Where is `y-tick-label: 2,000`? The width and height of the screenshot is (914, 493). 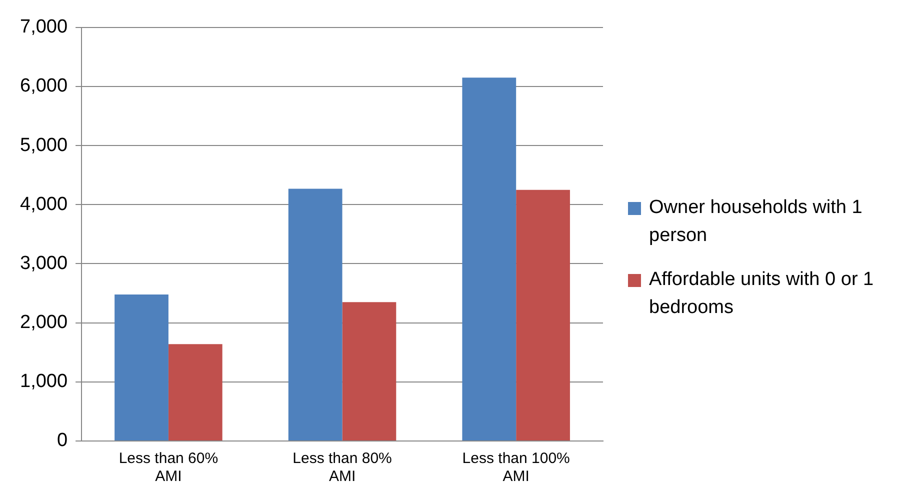 y-tick-label: 2,000 is located at coordinates (44, 323).